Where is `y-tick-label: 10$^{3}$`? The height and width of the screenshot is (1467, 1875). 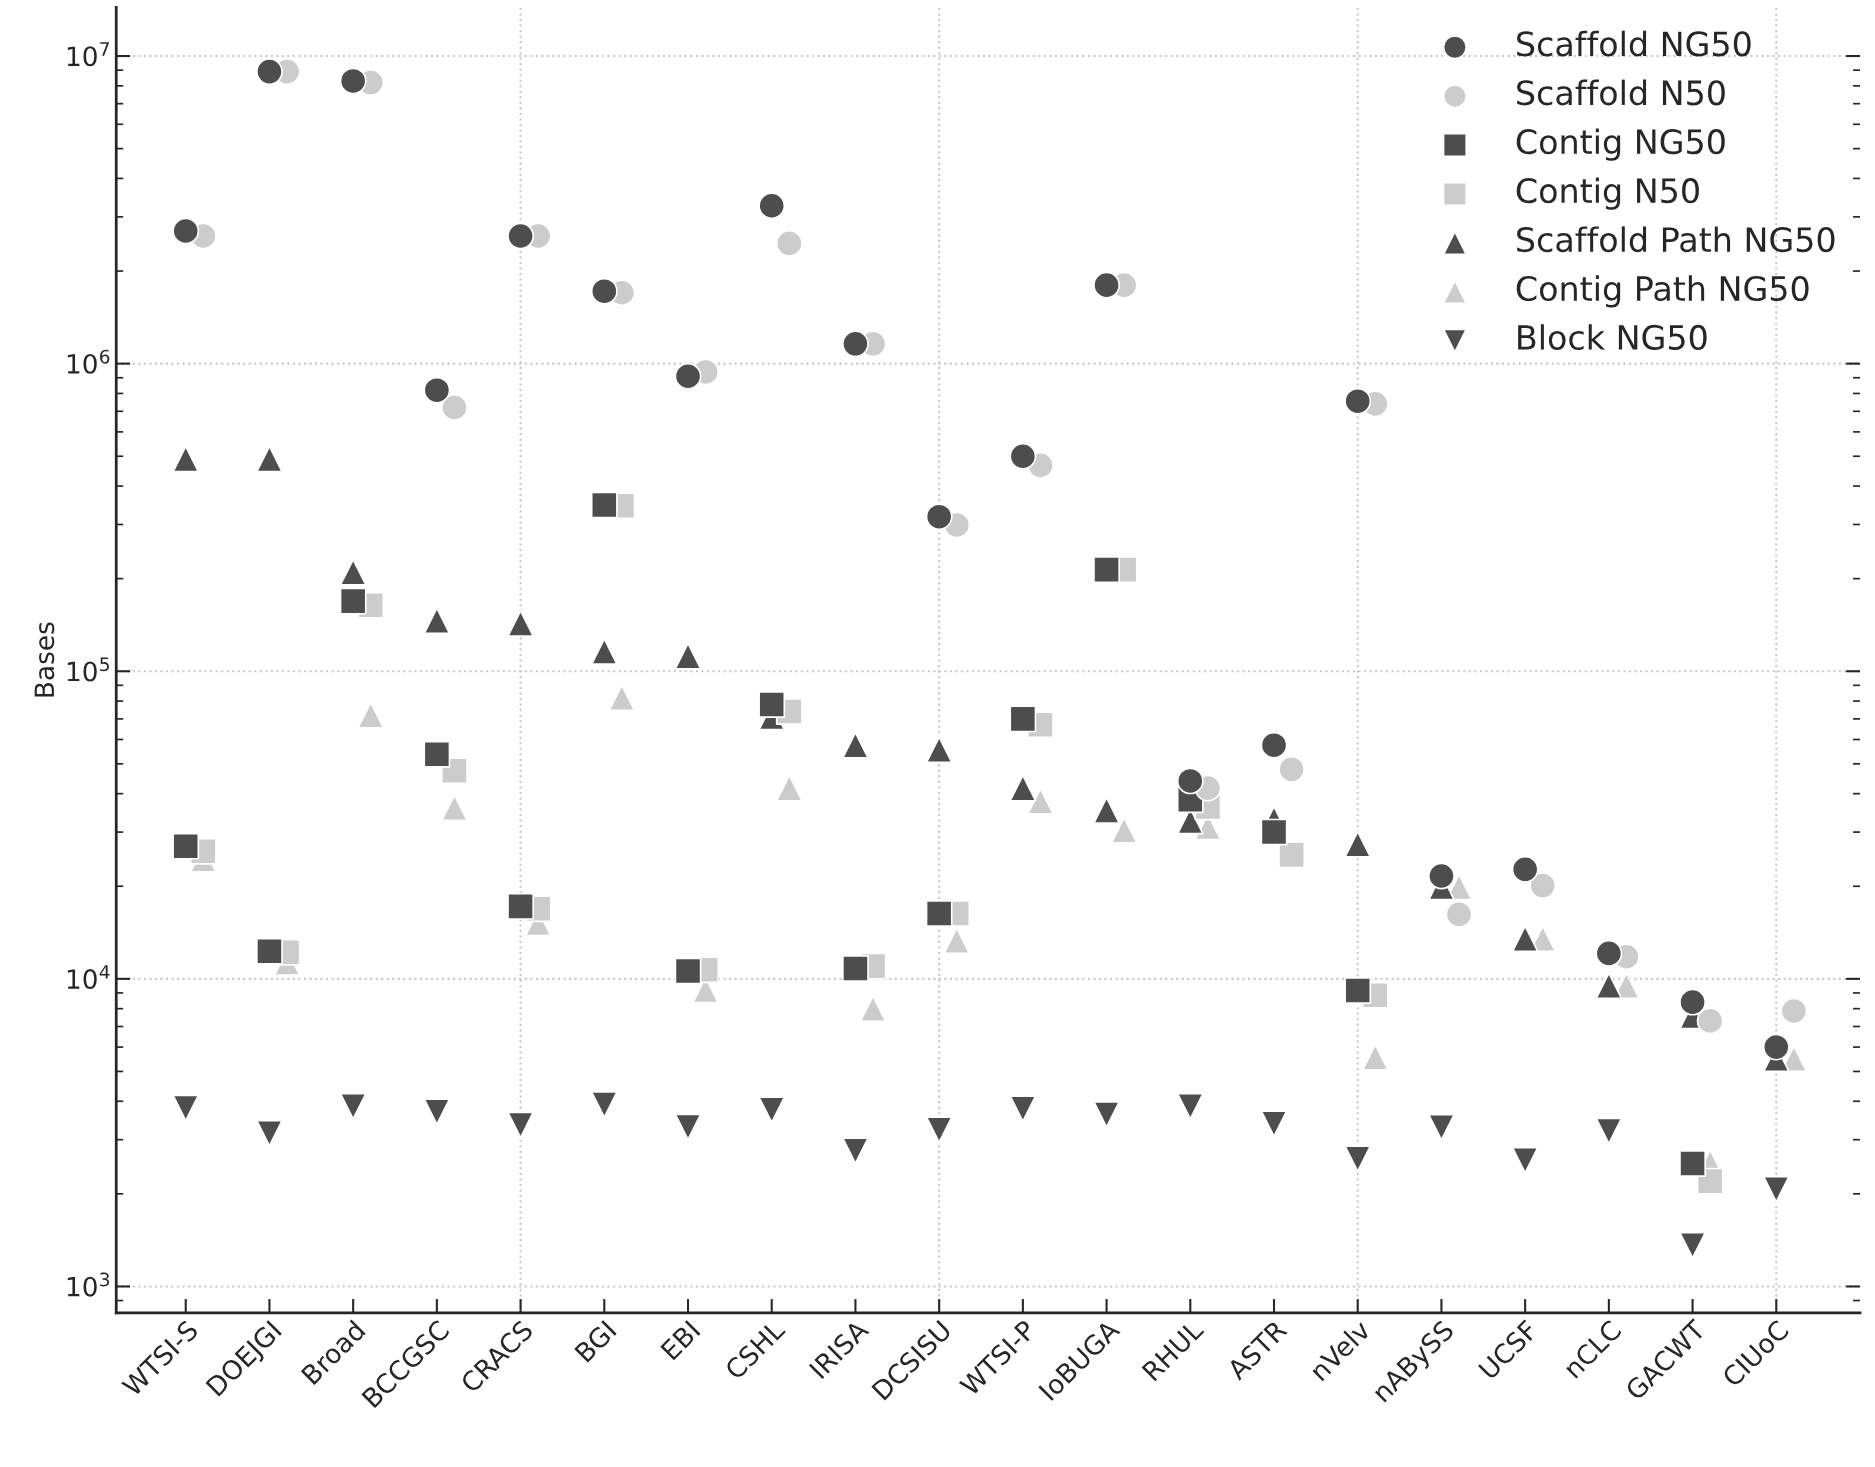
y-tick-label: 10$^{3}$ is located at coordinates (88, 1284).